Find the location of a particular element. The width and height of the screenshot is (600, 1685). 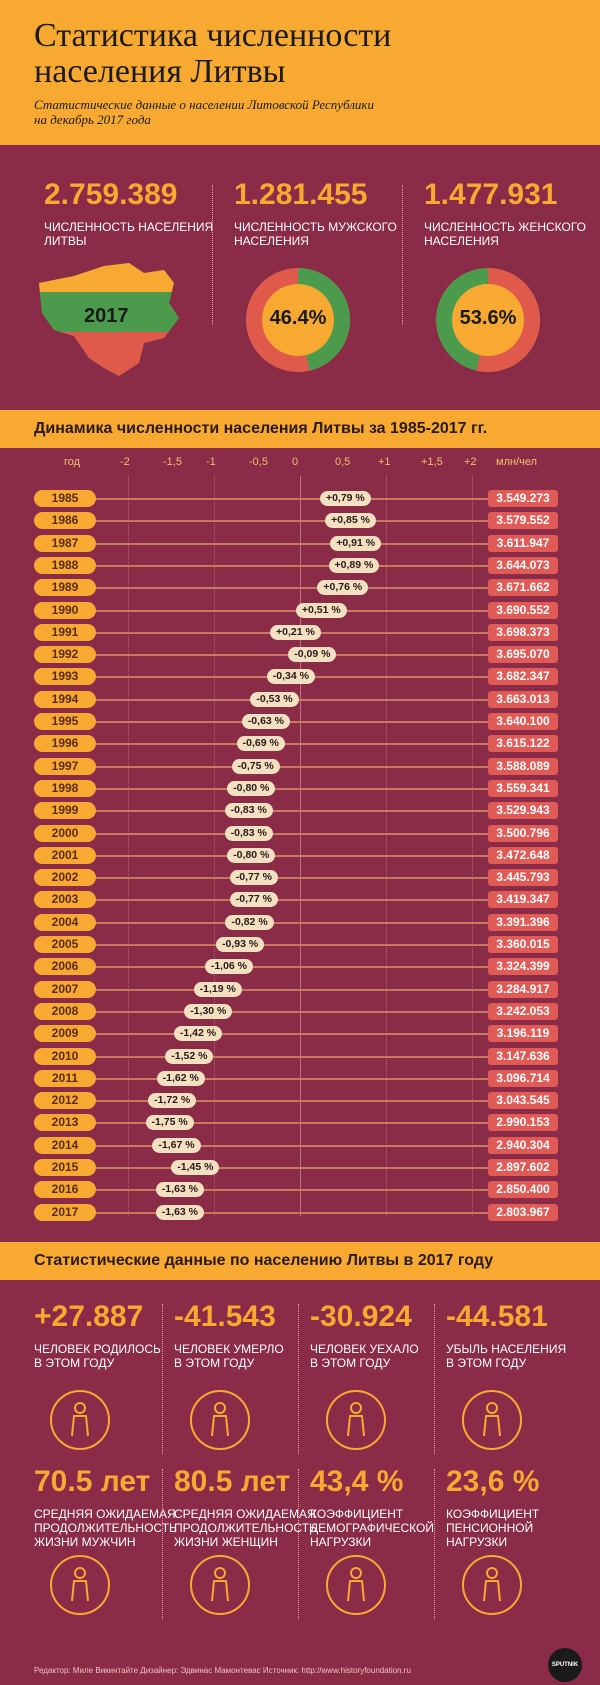

year-label: 1989 is located at coordinates (65, 588).